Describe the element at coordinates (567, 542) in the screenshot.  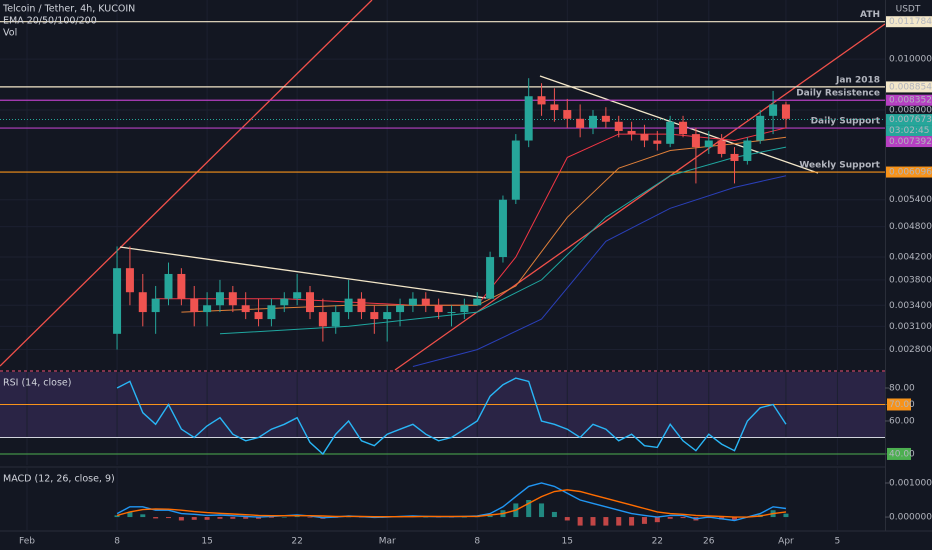
I see `x-tick-label: 15` at that location.